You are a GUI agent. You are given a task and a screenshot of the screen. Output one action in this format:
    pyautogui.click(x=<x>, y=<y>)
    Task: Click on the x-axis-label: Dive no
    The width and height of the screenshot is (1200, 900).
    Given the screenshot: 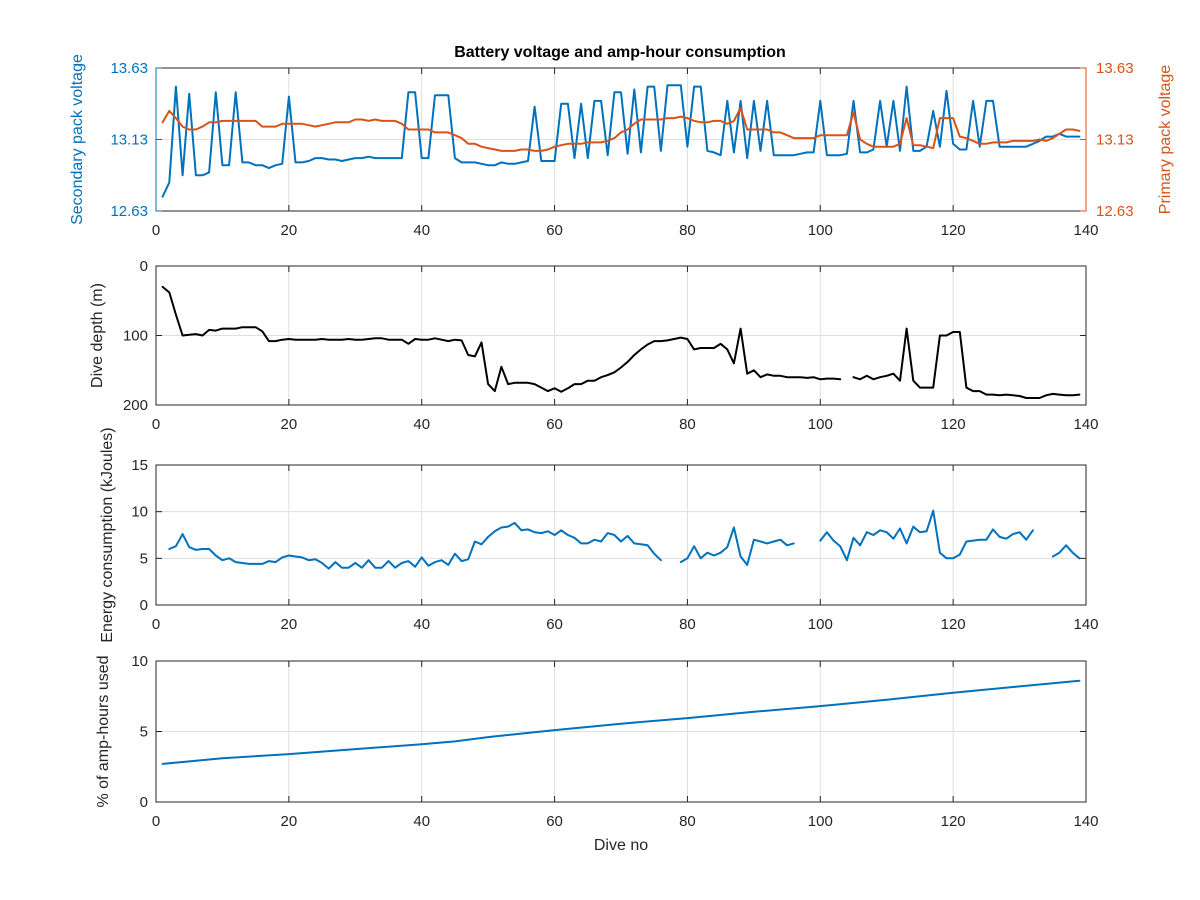 What is the action you would take?
    pyautogui.click(x=621, y=845)
    